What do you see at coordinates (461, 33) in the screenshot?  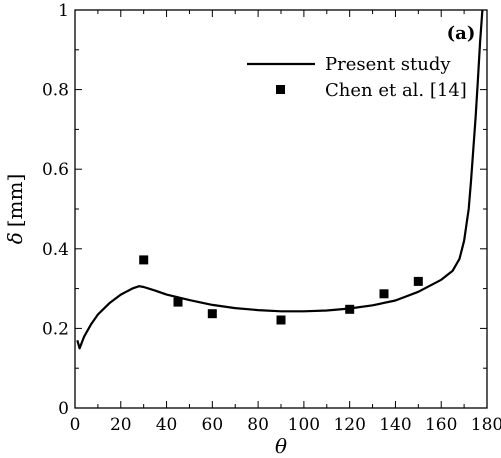 I see `panel-label: (a)` at bounding box center [461, 33].